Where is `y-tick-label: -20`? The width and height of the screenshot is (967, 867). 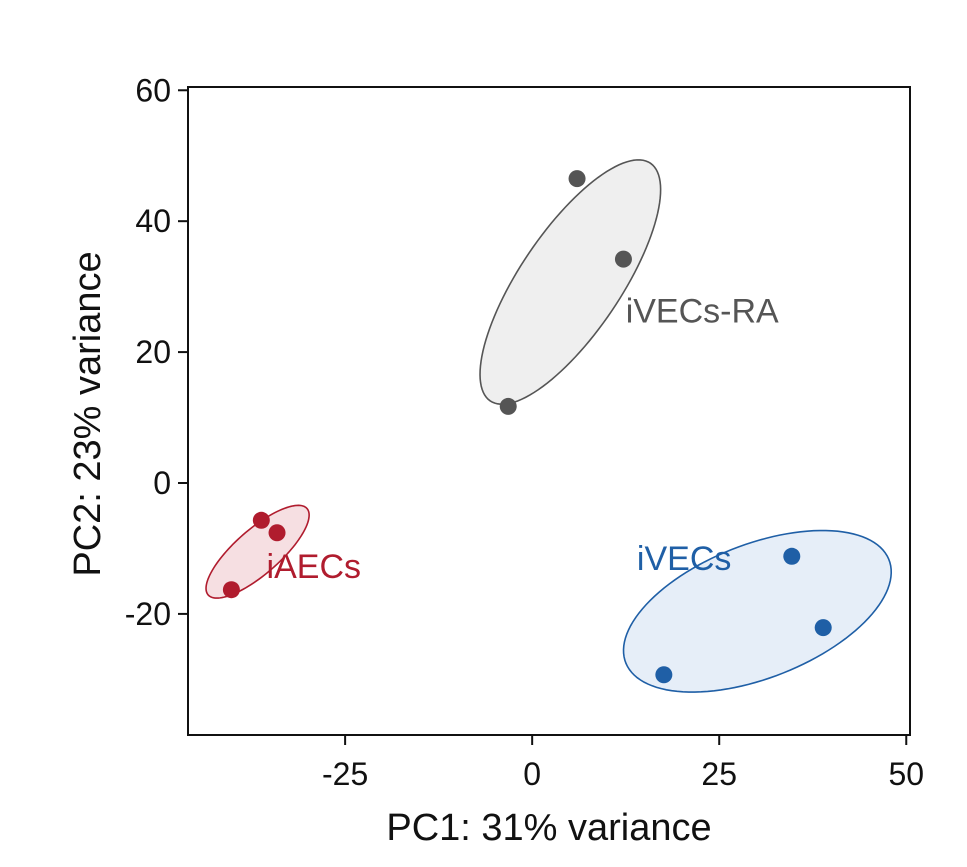 y-tick-label: -20 is located at coordinates (148, 614).